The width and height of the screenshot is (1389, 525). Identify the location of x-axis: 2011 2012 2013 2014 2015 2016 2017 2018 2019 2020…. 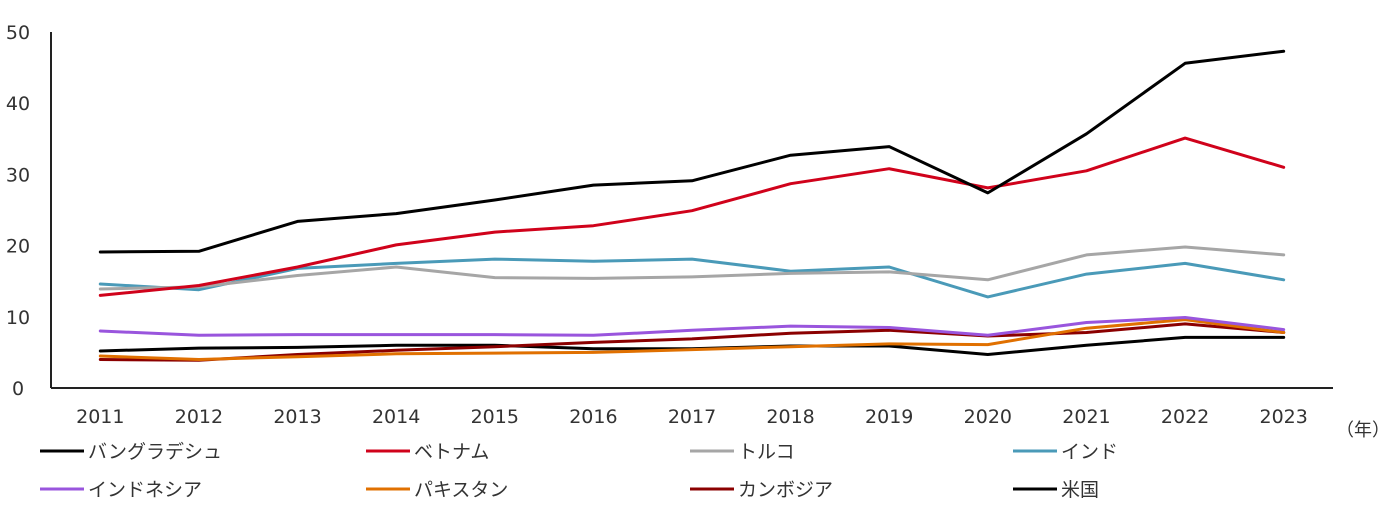
(692, 407).